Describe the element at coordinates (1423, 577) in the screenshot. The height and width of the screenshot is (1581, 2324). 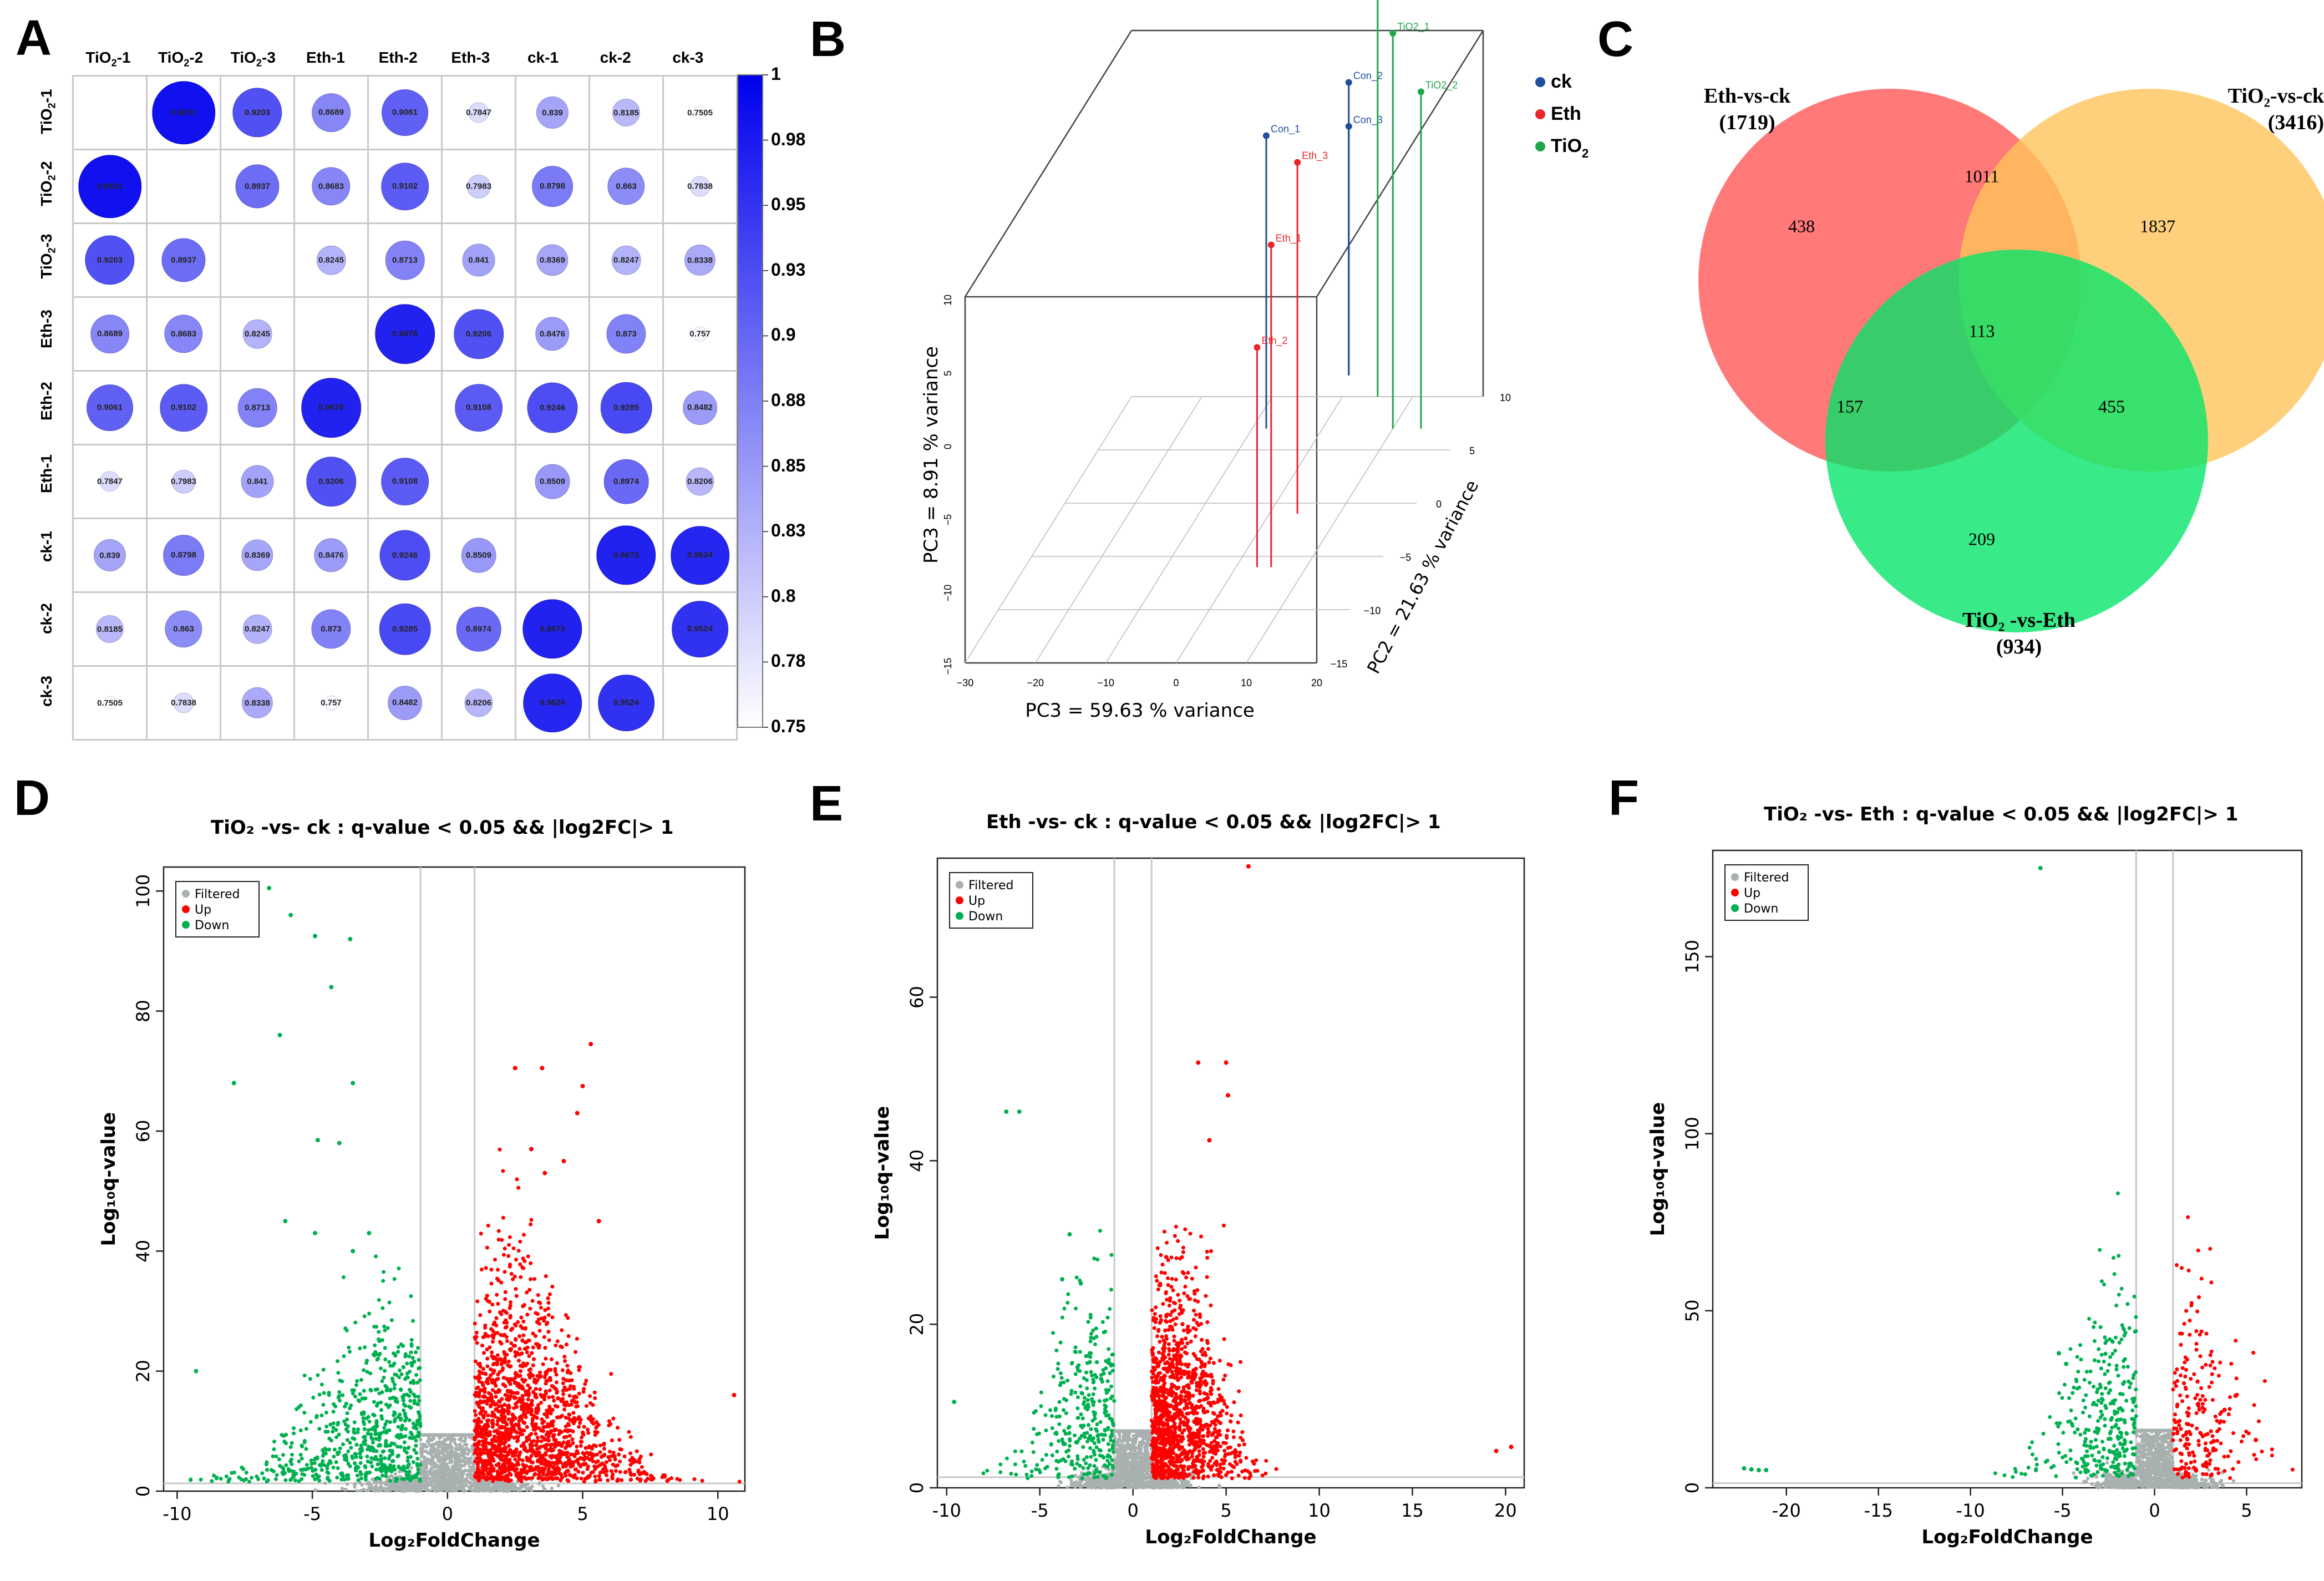
I see `z-axis-label: PC2 = 21.63 % variance` at that location.